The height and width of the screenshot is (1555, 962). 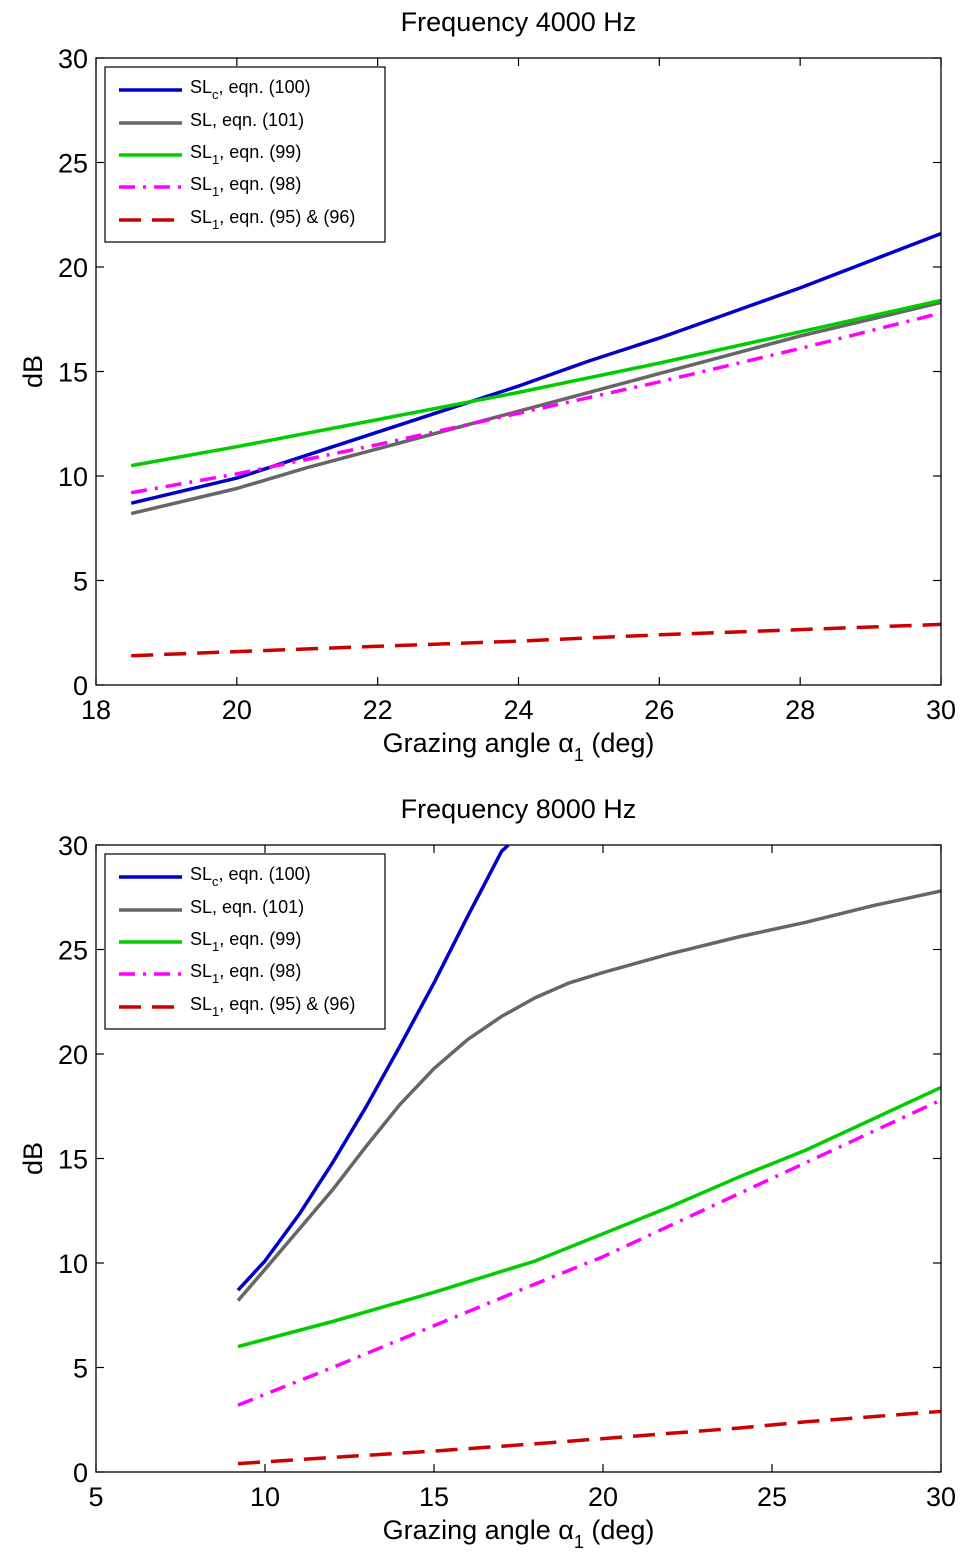 What do you see at coordinates (519, 809) in the screenshot?
I see `chart-title: Frequency 8000 Hz` at bounding box center [519, 809].